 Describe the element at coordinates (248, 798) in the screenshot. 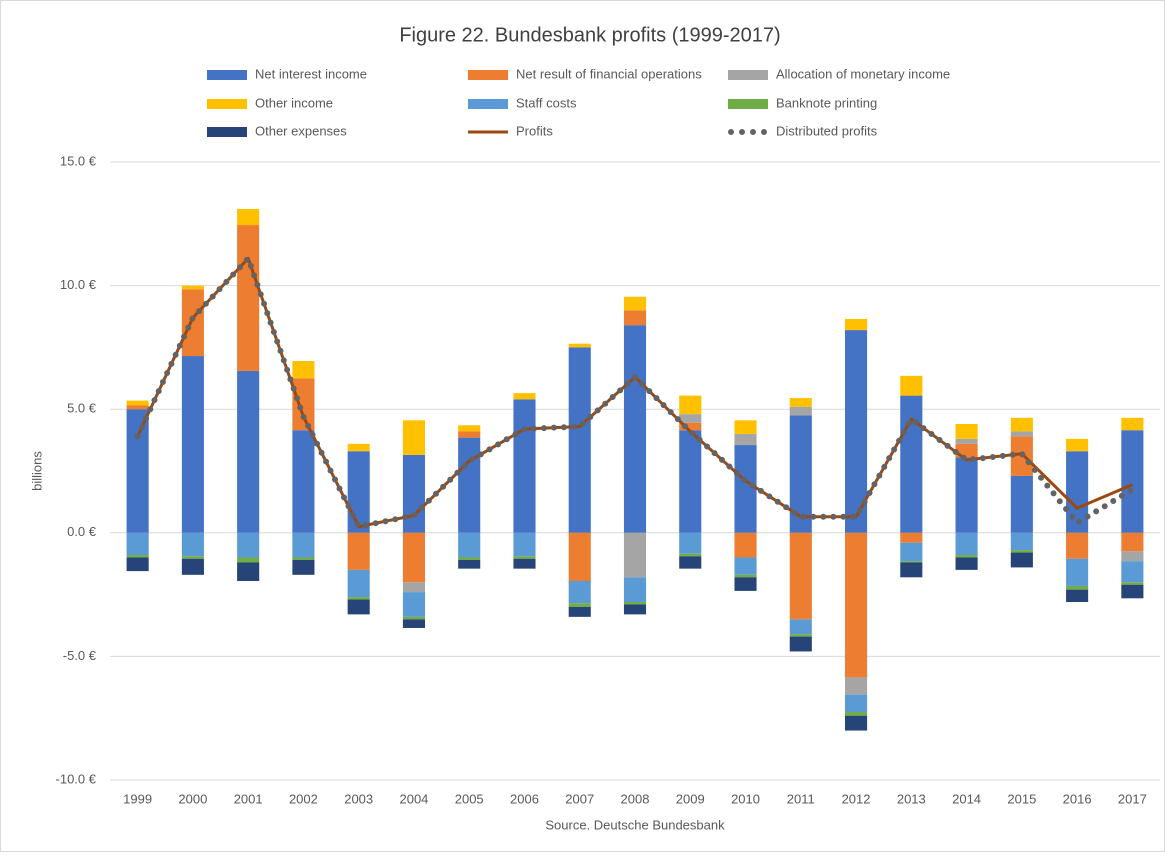

I see `x-tick-label: 2001` at that location.